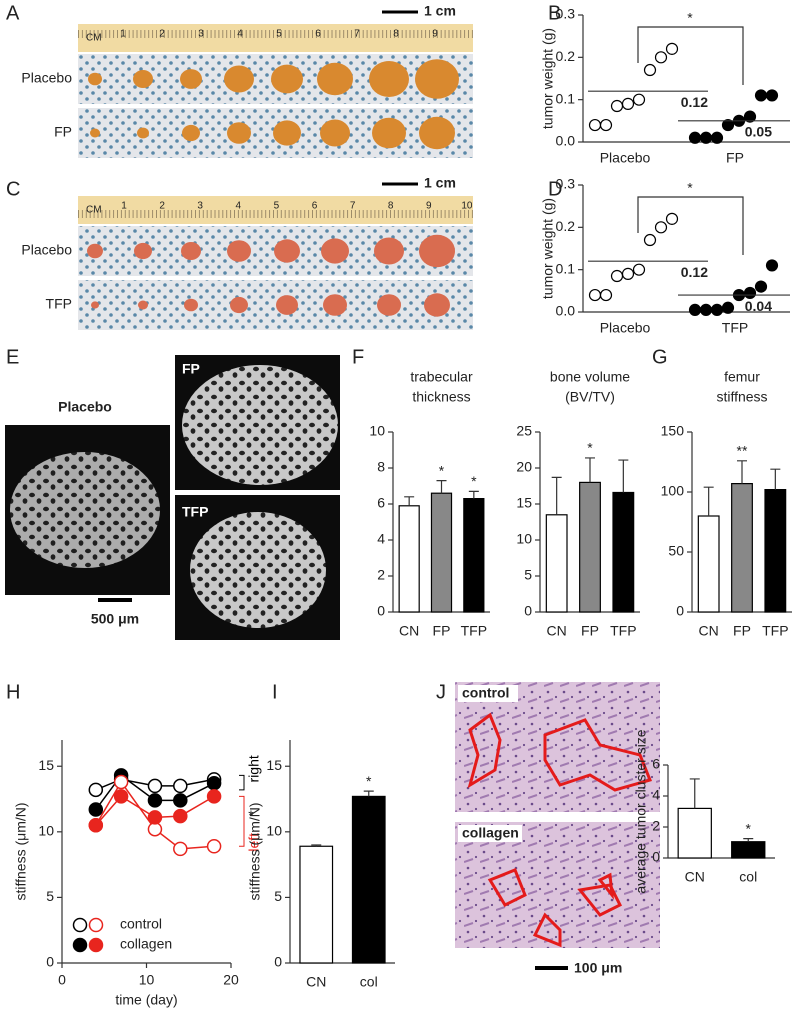  Describe the element at coordinates (554, 13) in the screenshot. I see `panel-label: B` at that location.